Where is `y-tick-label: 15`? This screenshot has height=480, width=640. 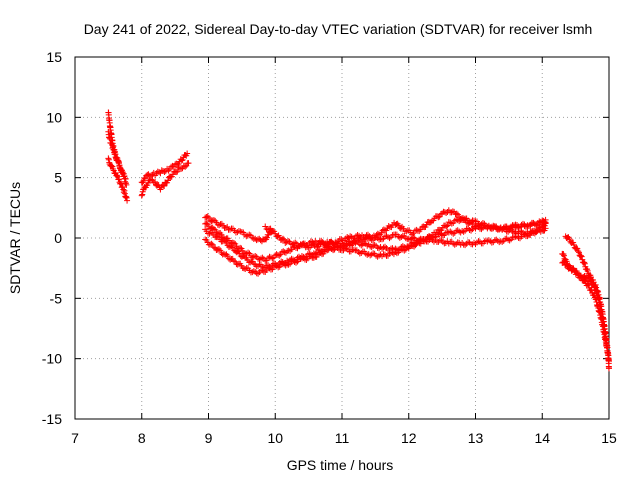
y-tick-label: 15 is located at coordinates (54, 57).